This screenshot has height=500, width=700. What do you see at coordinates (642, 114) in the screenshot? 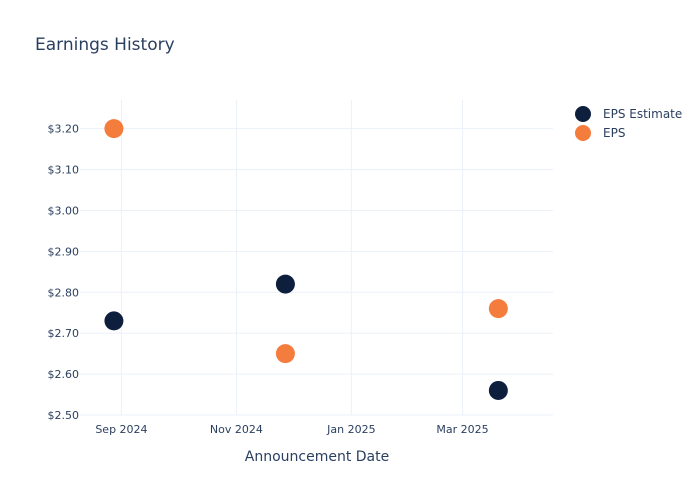
I see `legend-label: EPS Estimate` at bounding box center [642, 114].